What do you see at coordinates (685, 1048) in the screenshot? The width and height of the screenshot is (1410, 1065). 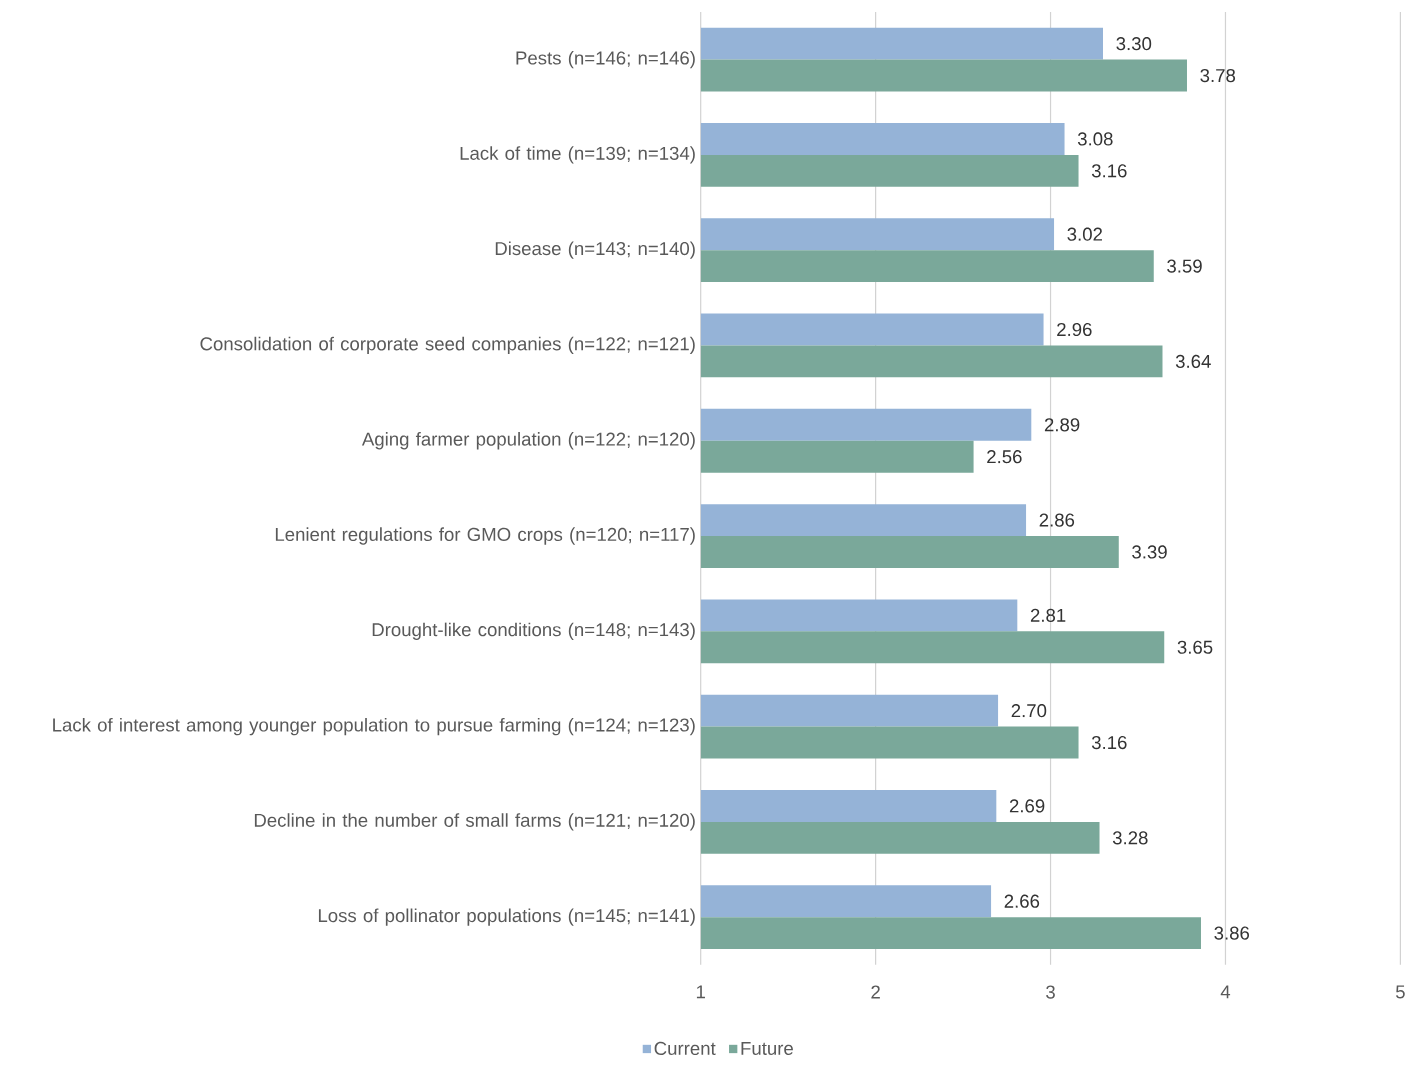 I see `legend-label: Current` at bounding box center [685, 1048].